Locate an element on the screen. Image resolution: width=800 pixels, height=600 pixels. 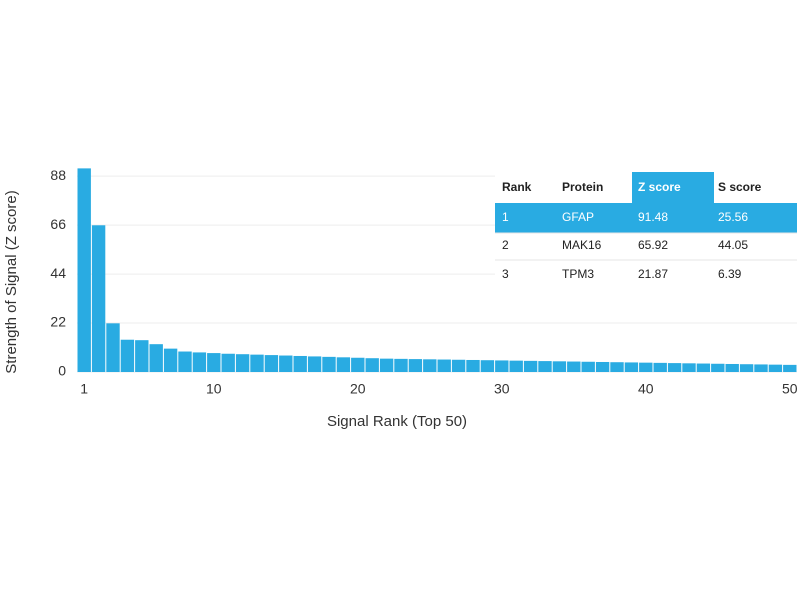
table-cell: 91.48 is located at coordinates (653, 217).